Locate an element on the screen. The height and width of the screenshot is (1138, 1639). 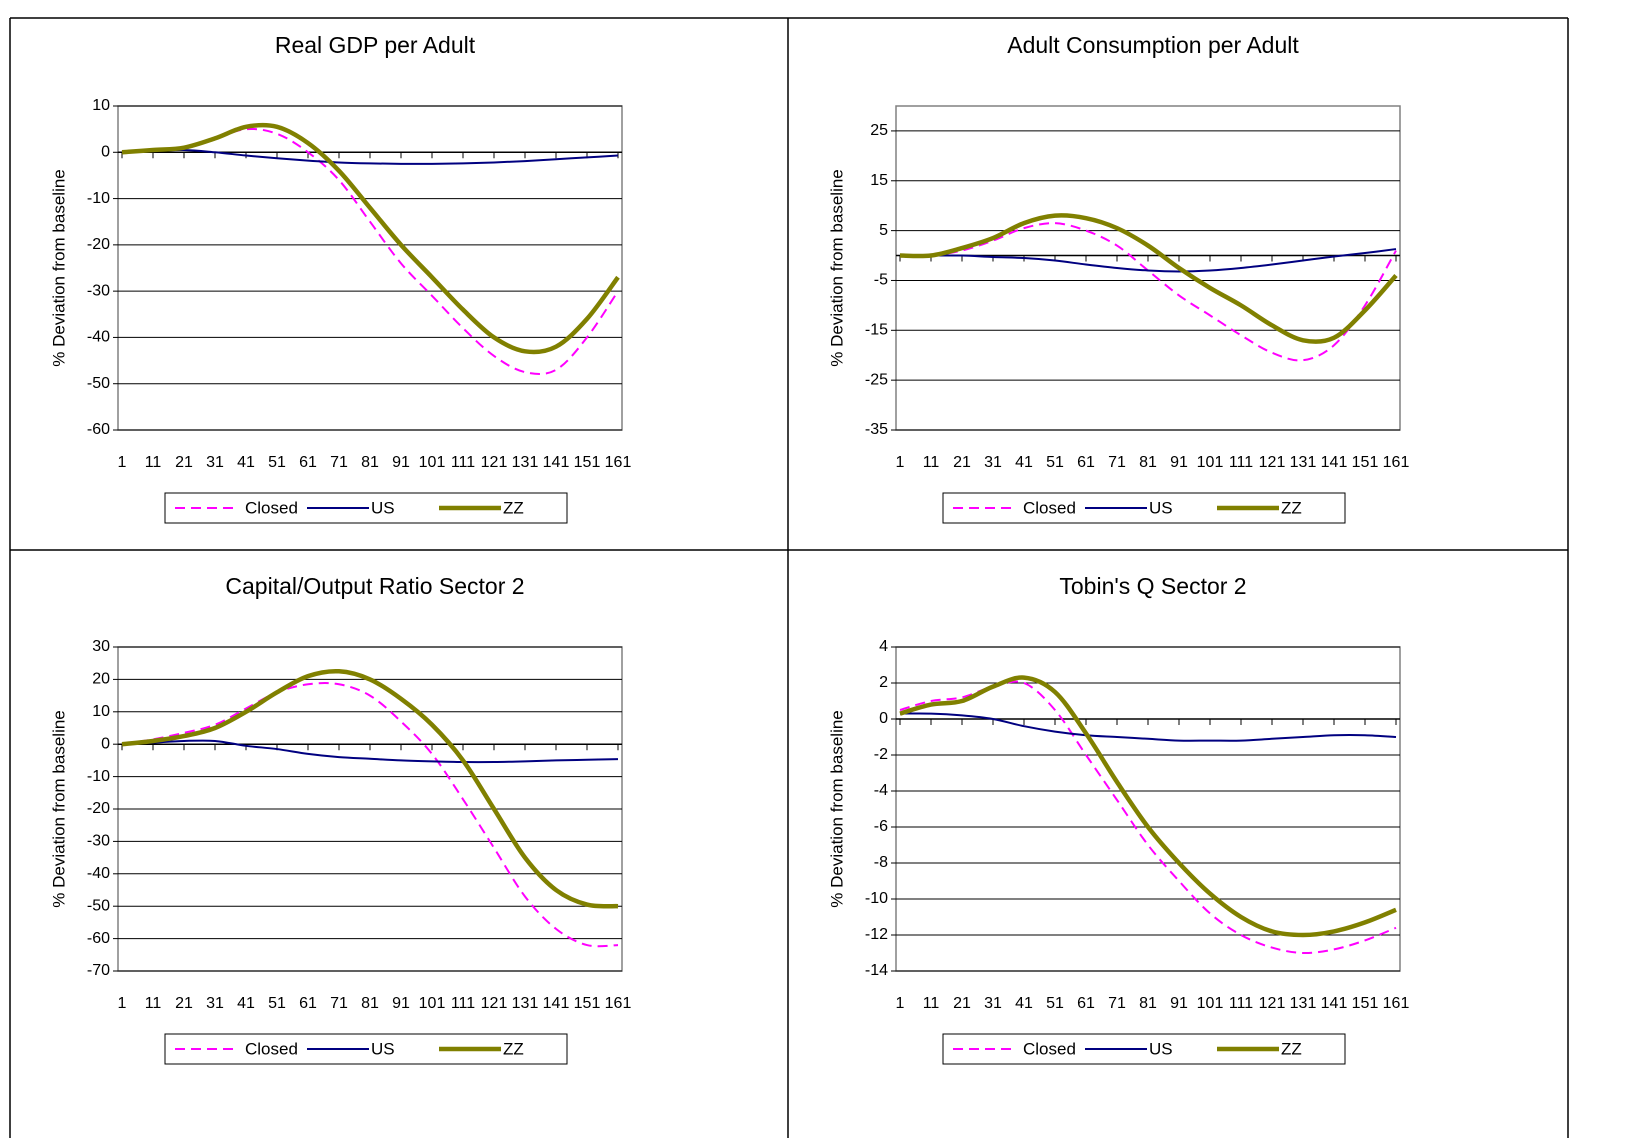
y-tick-label: -5 is located at coordinates (881, 280).